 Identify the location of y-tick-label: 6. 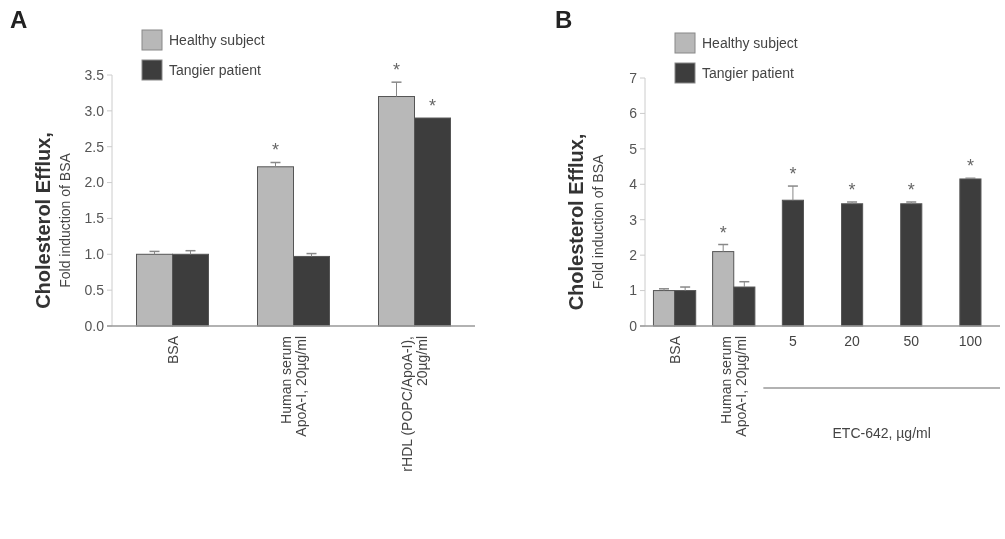
(633, 113).